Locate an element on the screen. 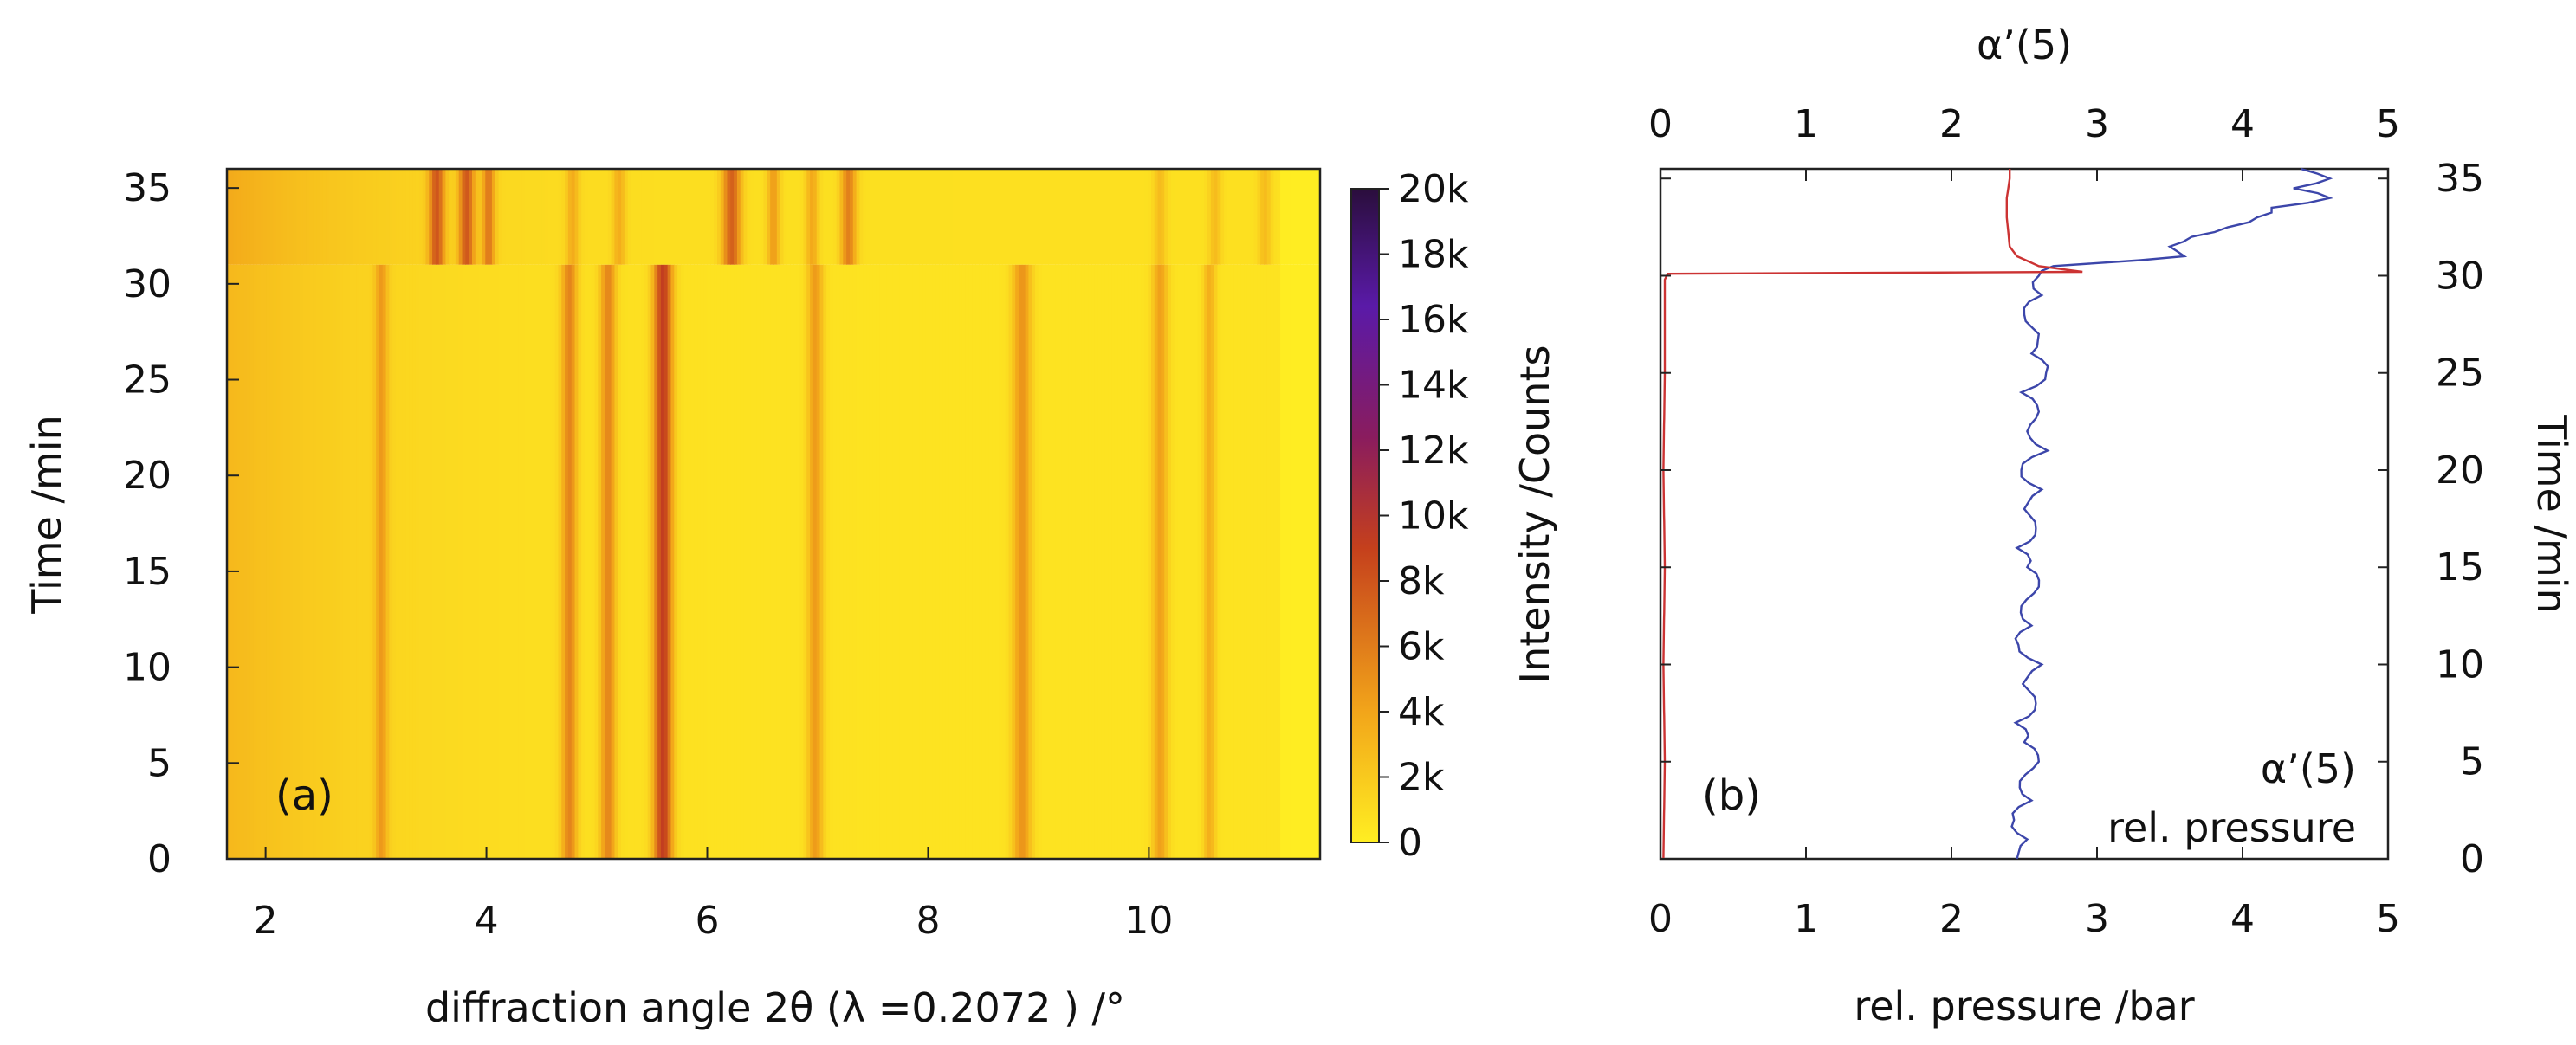  right-y-tick-label: 0 is located at coordinates (2472, 859).